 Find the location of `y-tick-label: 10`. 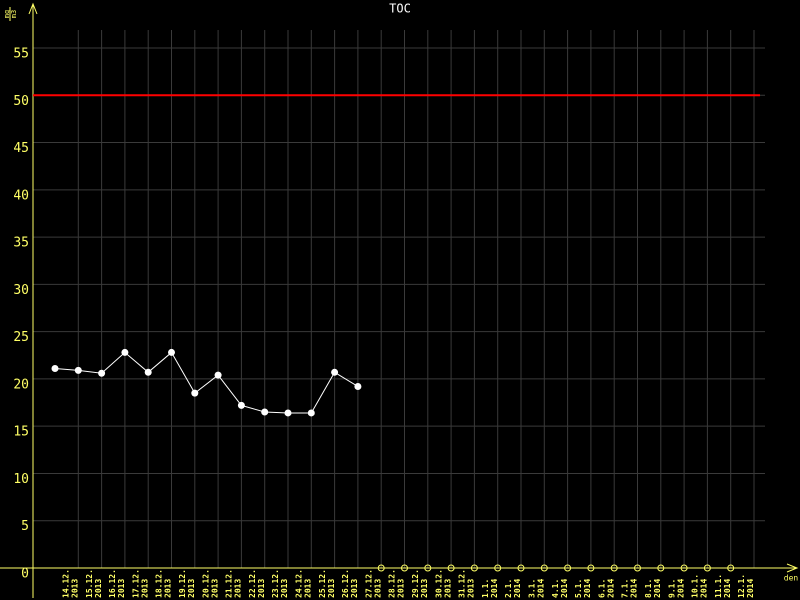

y-tick-label: 10 is located at coordinates (21, 479).